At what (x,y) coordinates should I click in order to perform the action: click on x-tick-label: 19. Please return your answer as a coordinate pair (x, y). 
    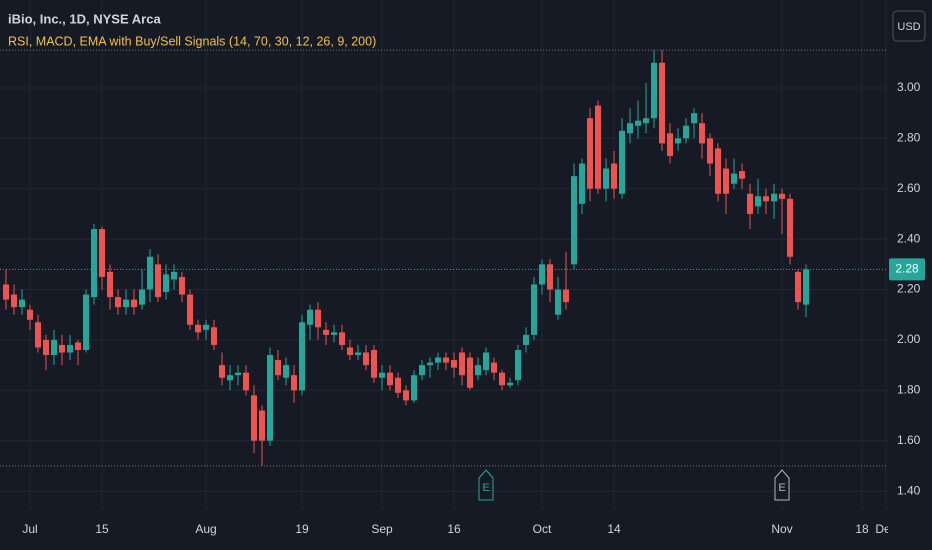
    Looking at the image, I should click on (302, 529).